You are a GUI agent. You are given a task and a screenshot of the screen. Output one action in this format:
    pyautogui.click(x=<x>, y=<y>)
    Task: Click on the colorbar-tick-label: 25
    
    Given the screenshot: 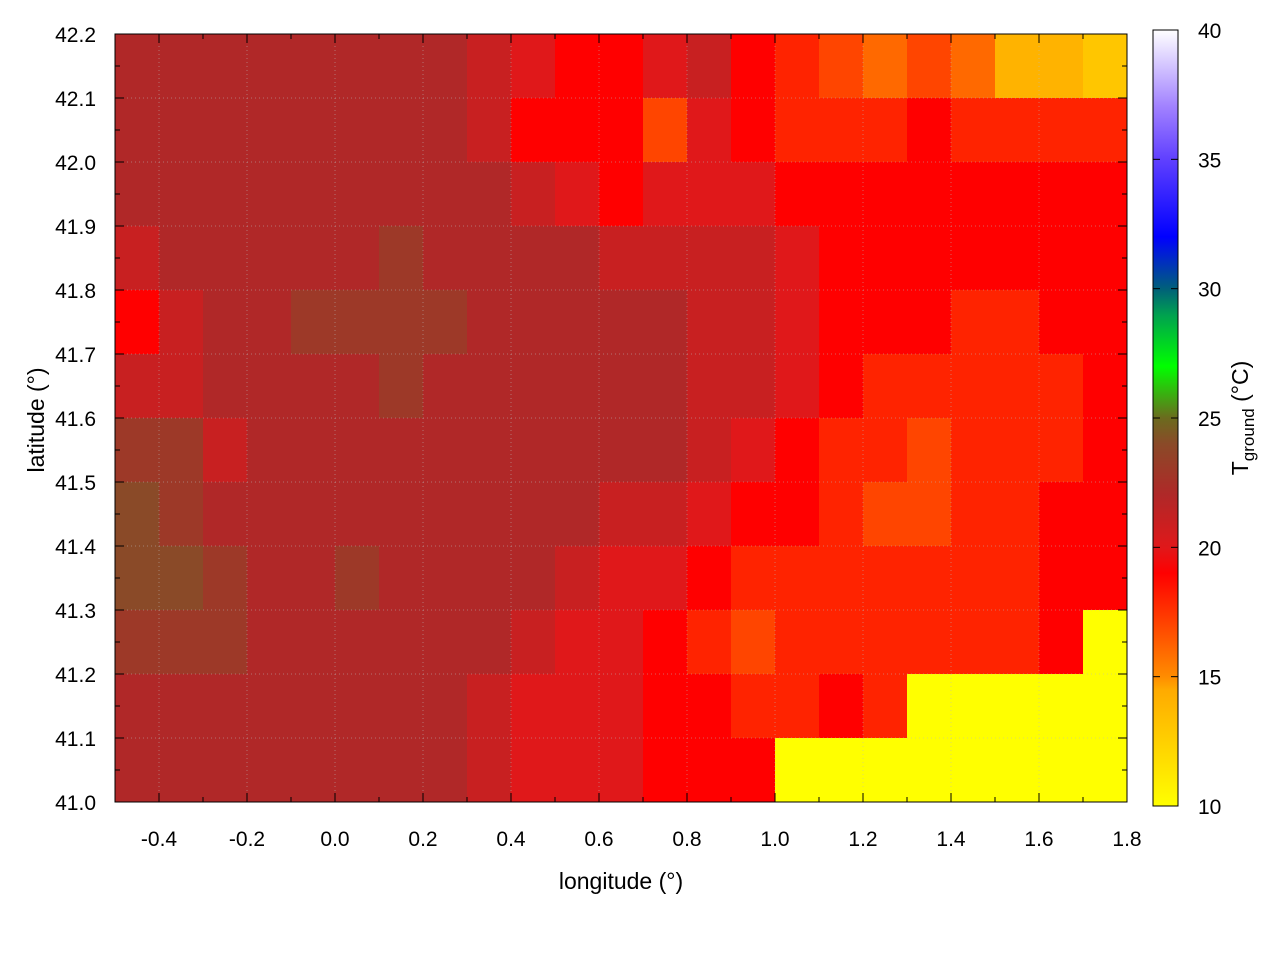 What is the action you would take?
    pyautogui.click(x=1209, y=419)
    